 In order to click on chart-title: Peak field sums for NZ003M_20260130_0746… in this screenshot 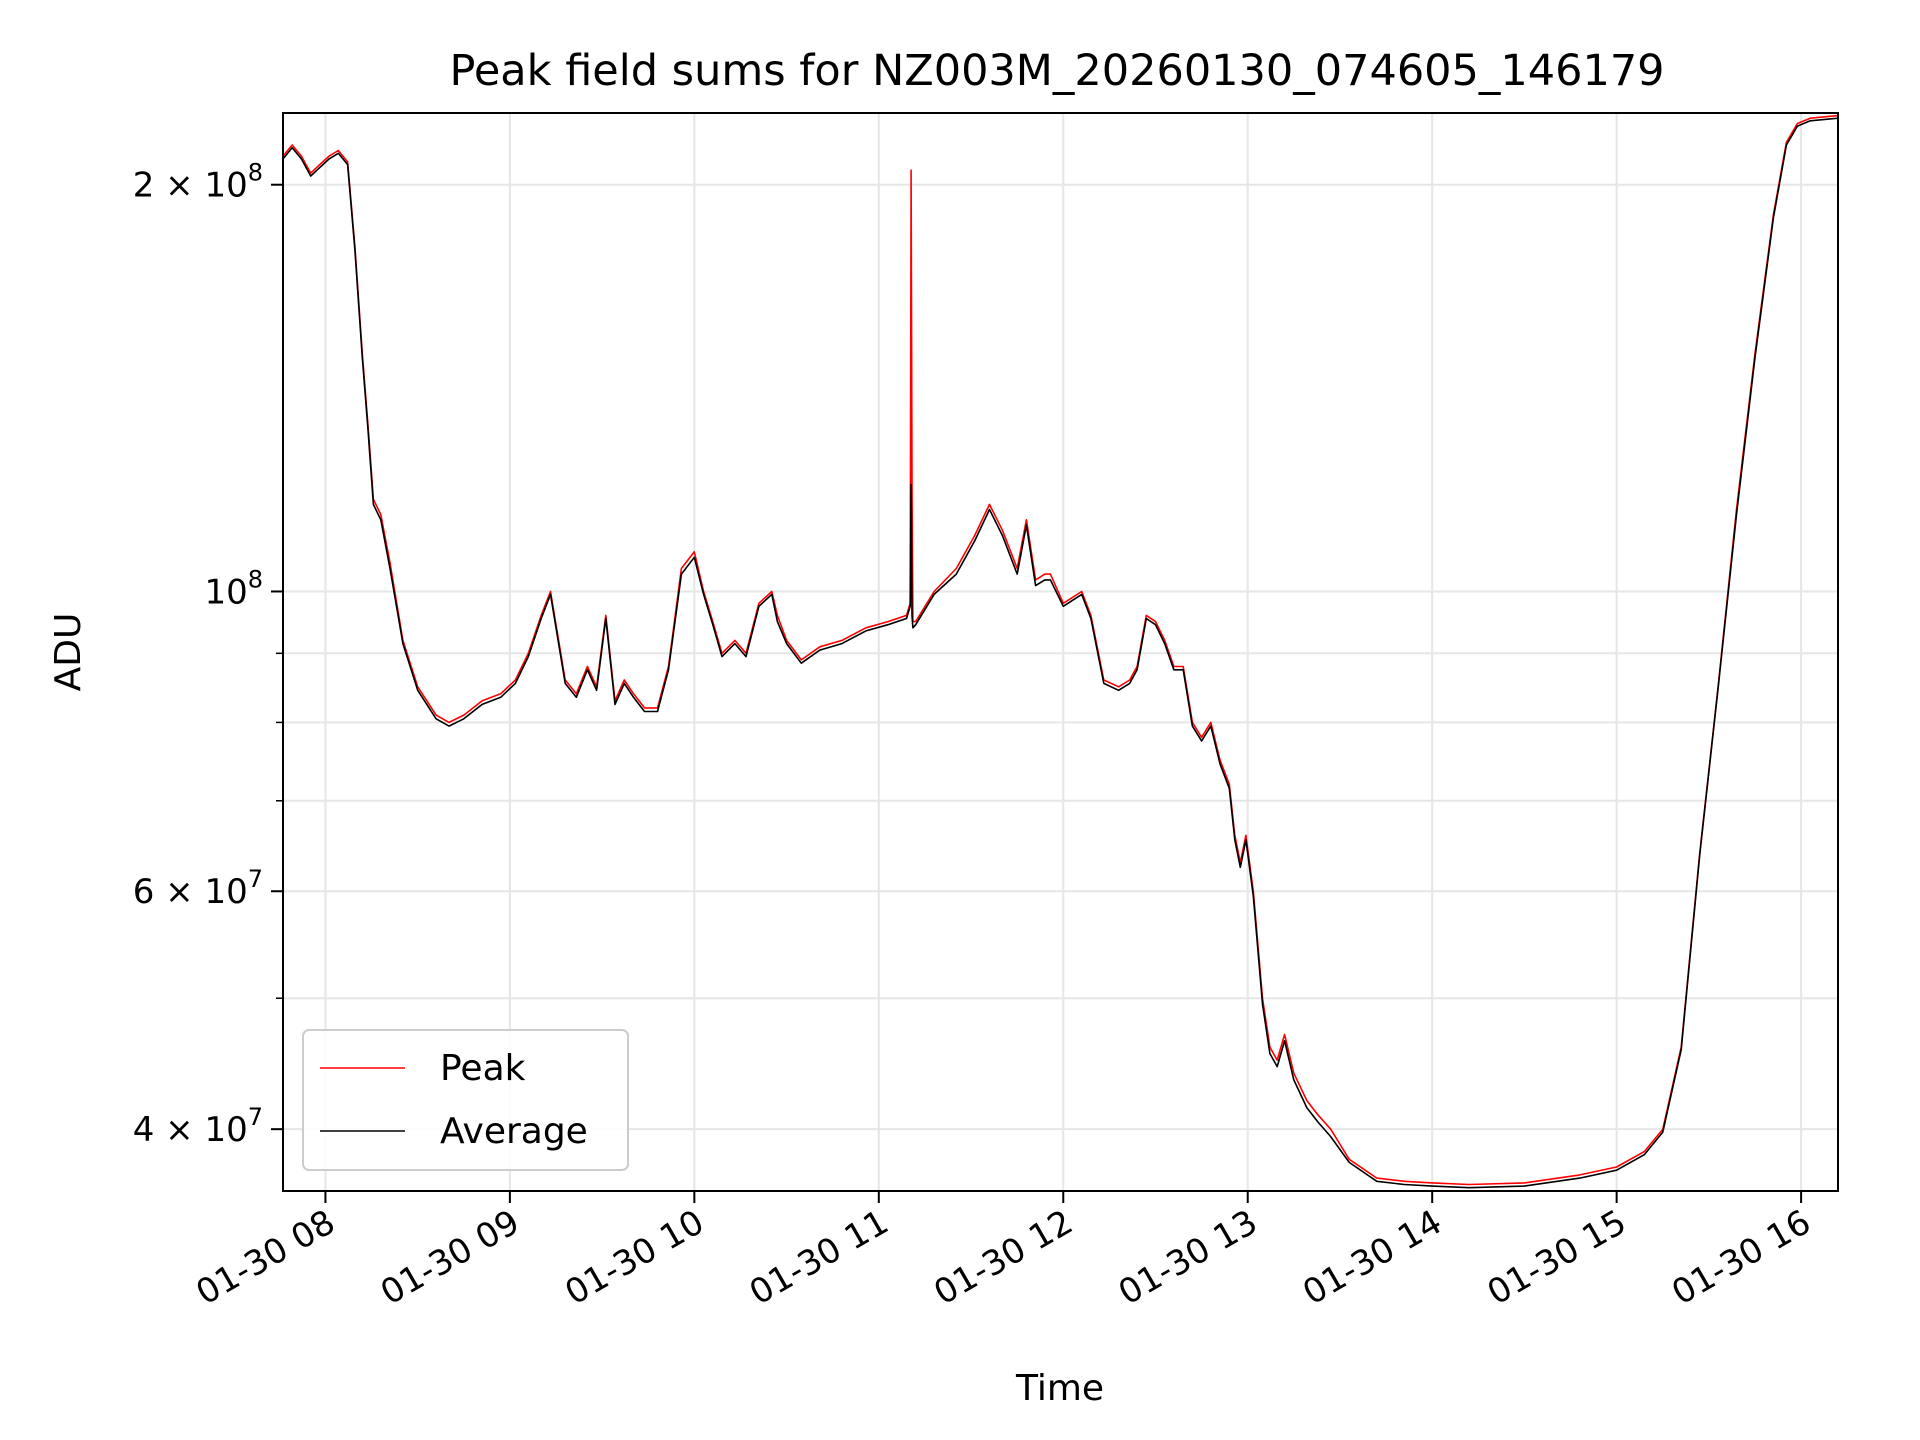, I will do `click(1056, 71)`.